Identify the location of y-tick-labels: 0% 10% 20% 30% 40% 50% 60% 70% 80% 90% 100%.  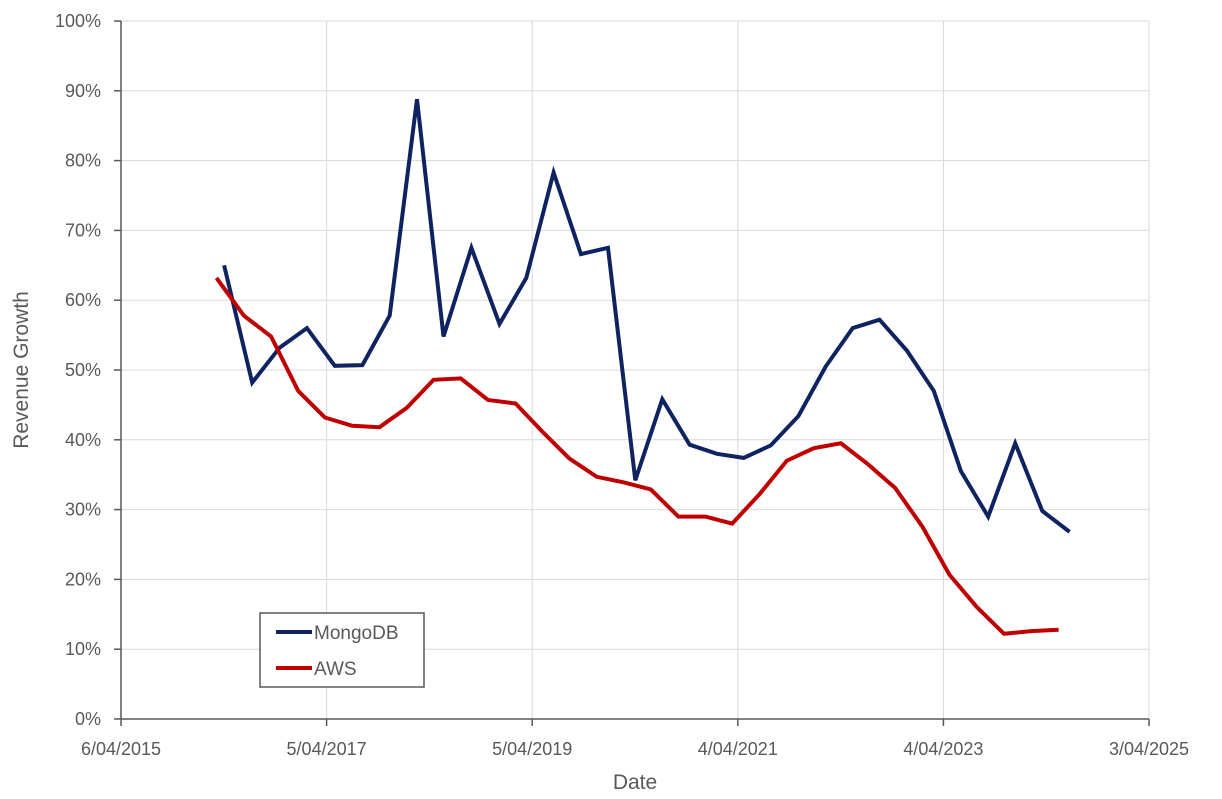
(78, 370).